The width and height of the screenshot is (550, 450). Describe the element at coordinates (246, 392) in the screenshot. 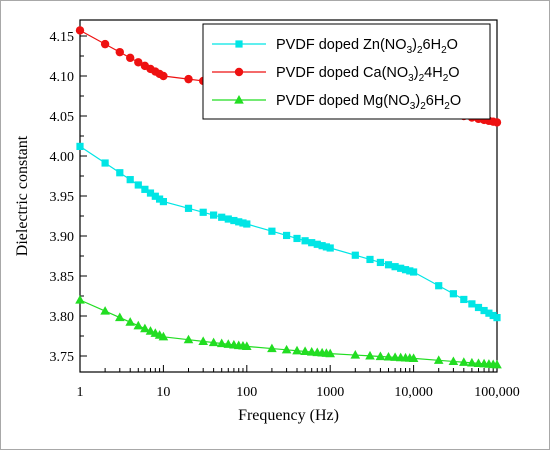

I see `x-tick-label: 100` at that location.